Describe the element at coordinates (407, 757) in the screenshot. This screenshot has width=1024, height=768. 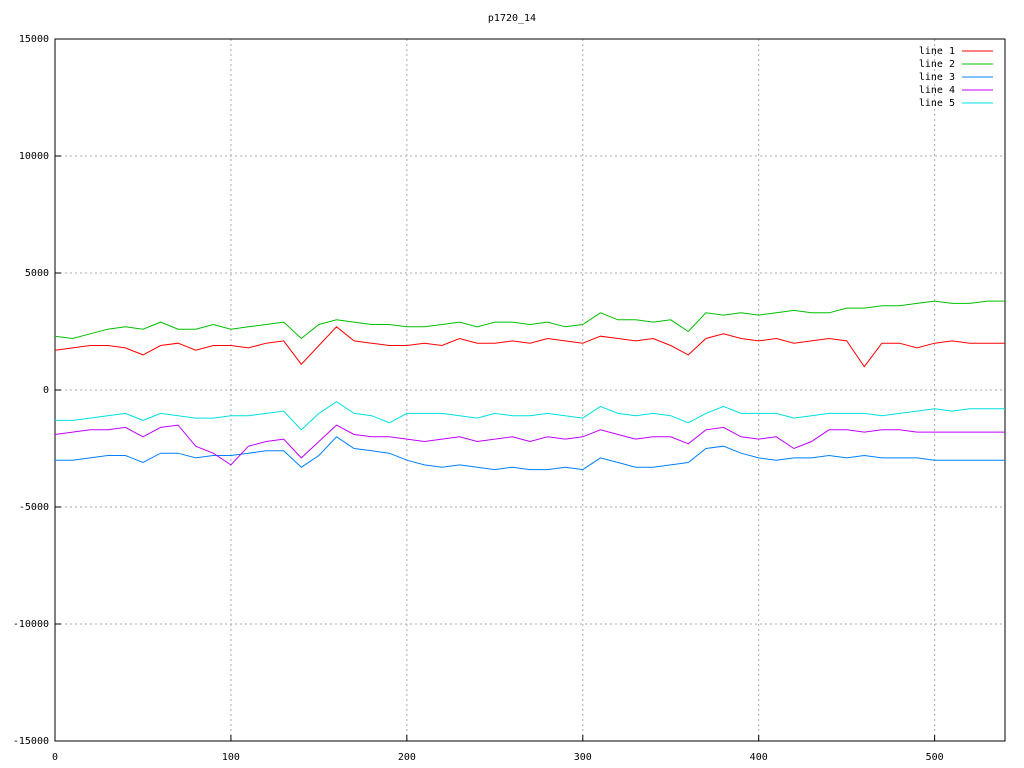
I see `x-tick-label: 200` at that location.